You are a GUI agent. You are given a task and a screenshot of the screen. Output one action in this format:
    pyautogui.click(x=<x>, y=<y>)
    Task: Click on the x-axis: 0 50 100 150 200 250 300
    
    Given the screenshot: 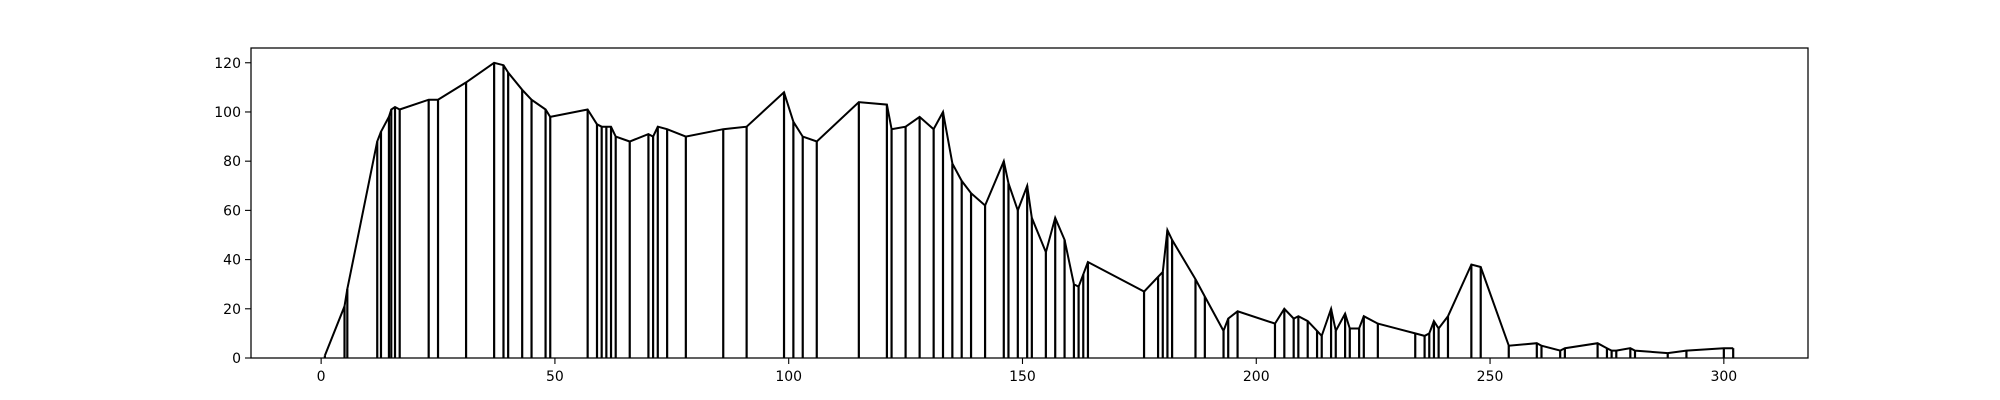 What is the action you would take?
    pyautogui.click(x=1027, y=371)
    